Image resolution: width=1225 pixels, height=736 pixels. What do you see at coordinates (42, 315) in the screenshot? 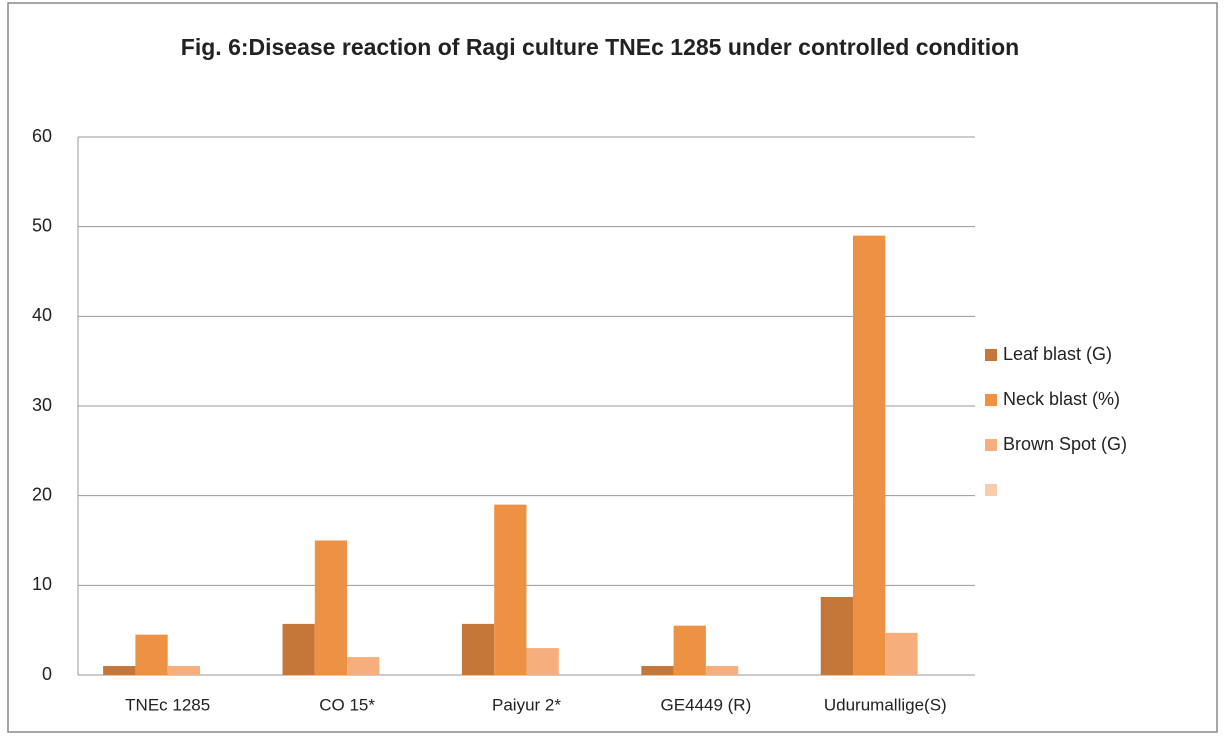
I see `y-tick-label: 40` at bounding box center [42, 315].